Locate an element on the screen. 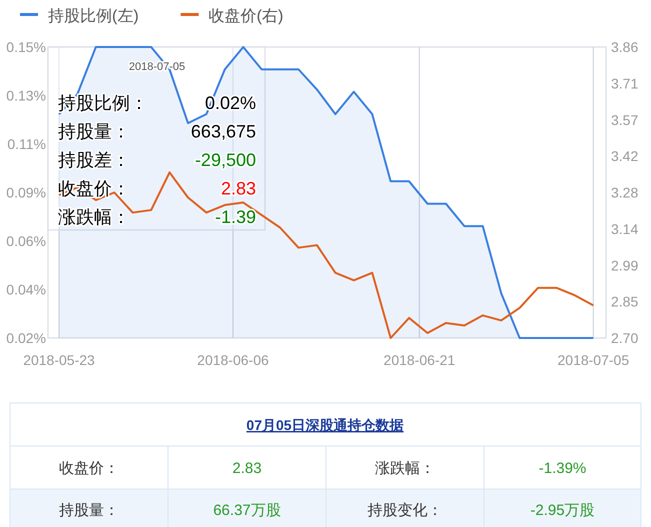  annotation: 663,675 is located at coordinates (223, 132).